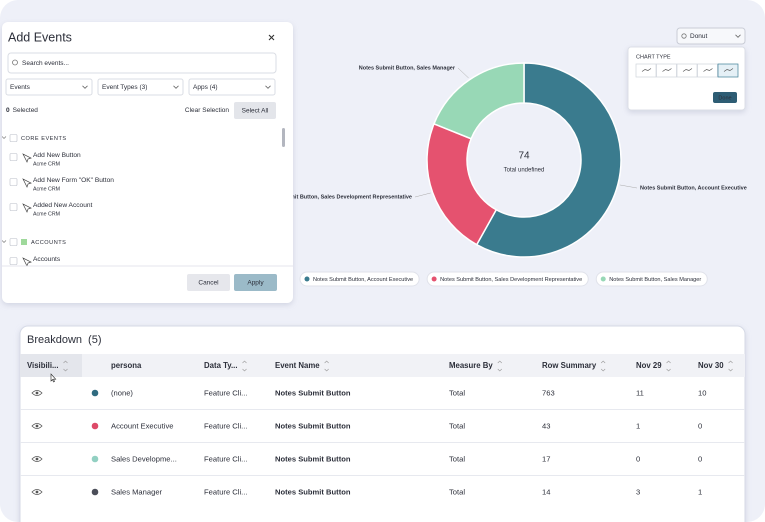 This screenshot has height=522, width=765. I want to click on breakdown-count: (5), so click(94, 340).